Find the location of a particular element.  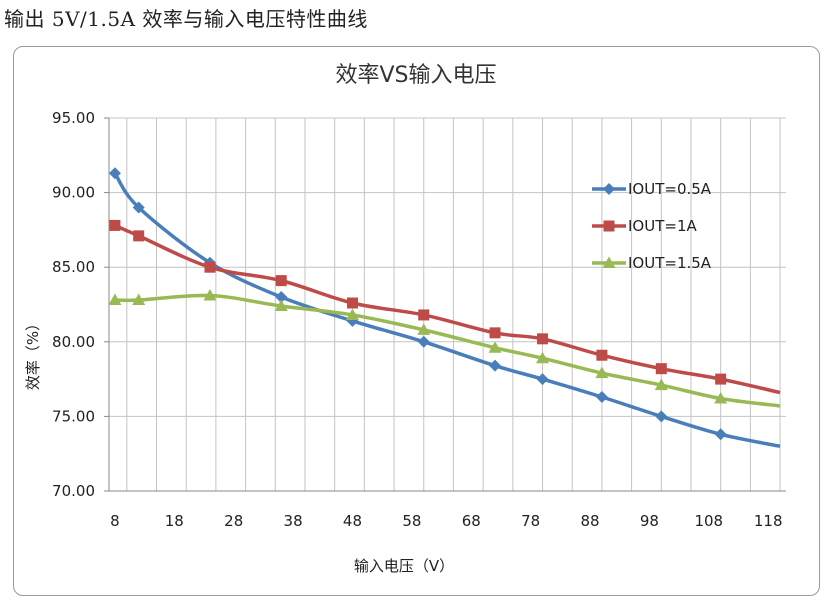

y-tick-label: 85.00 is located at coordinates (73, 267).